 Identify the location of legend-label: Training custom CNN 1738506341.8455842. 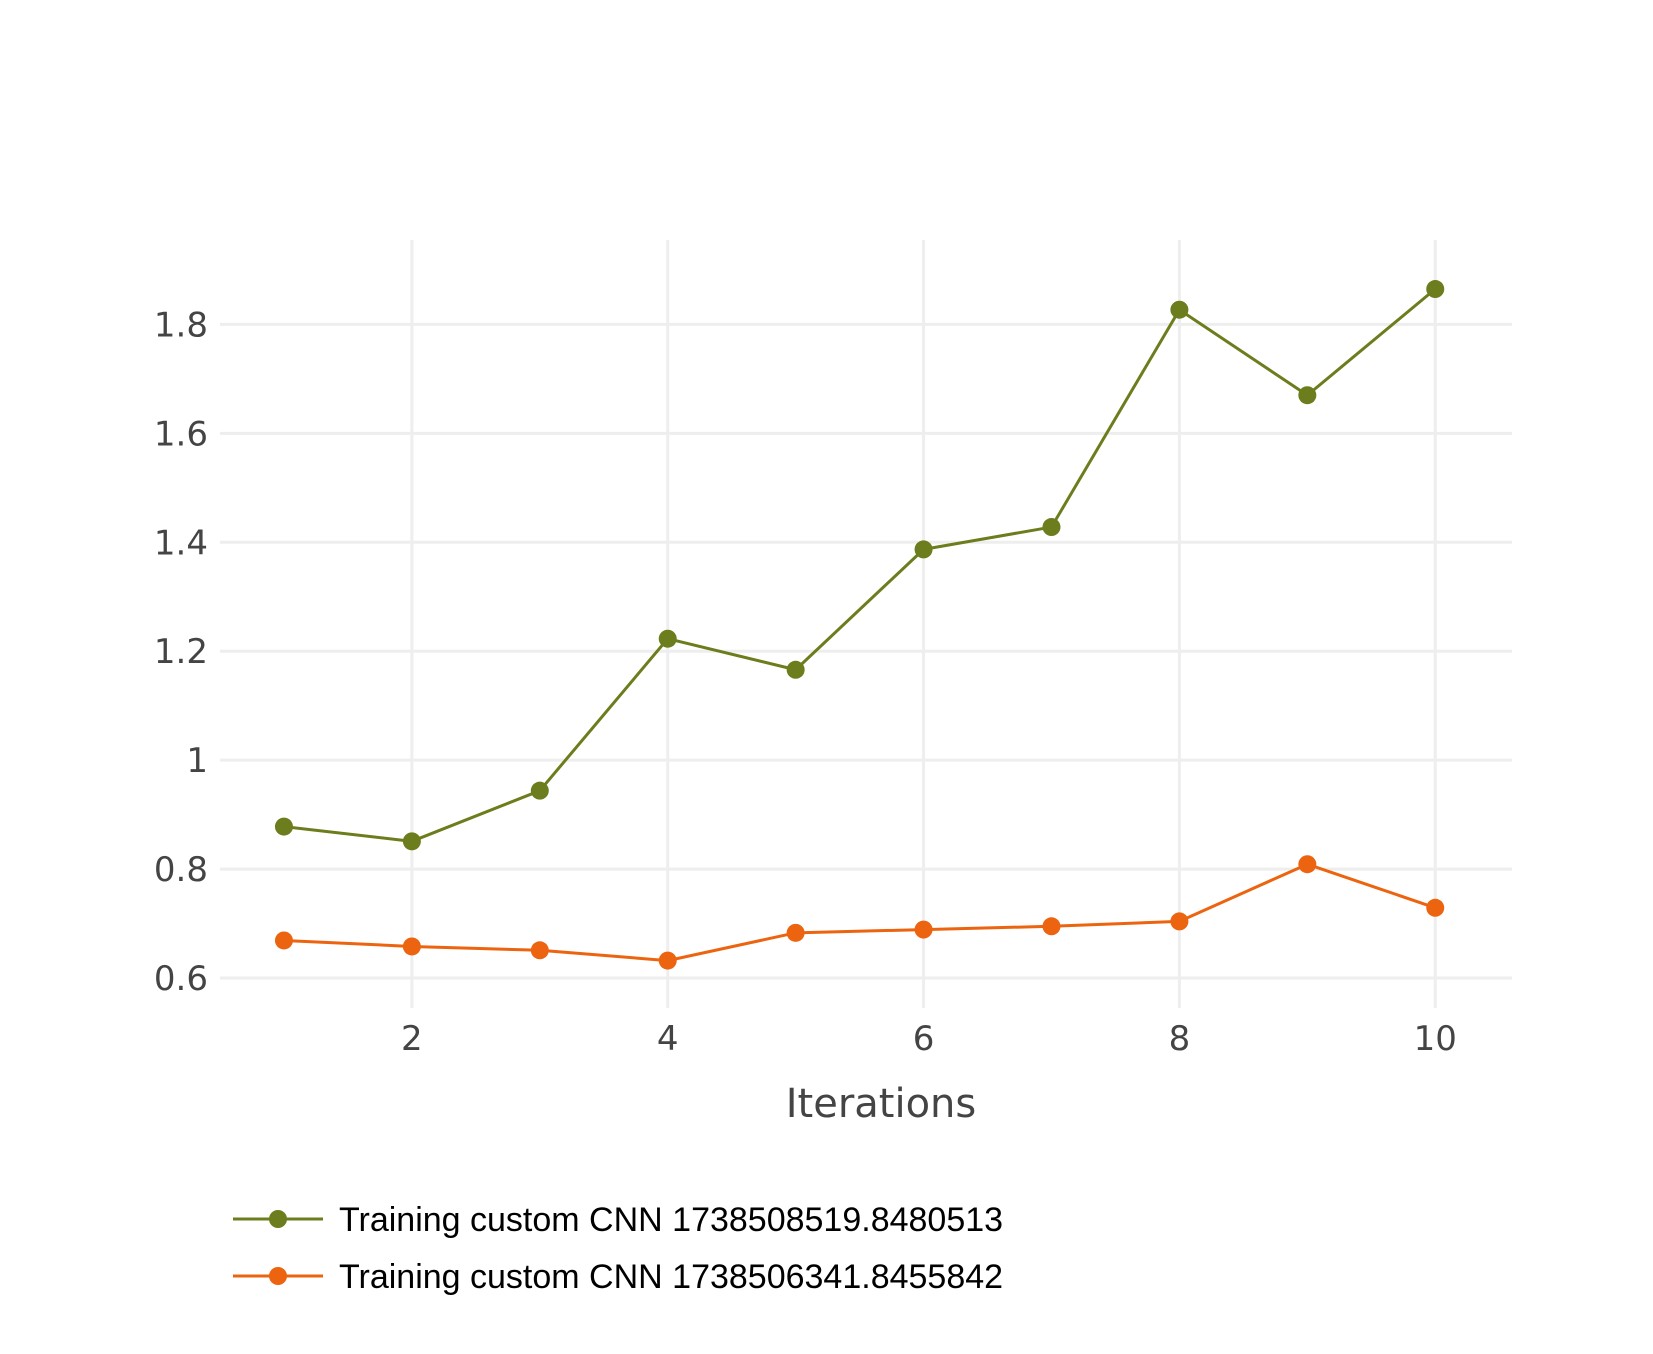
(671, 1277).